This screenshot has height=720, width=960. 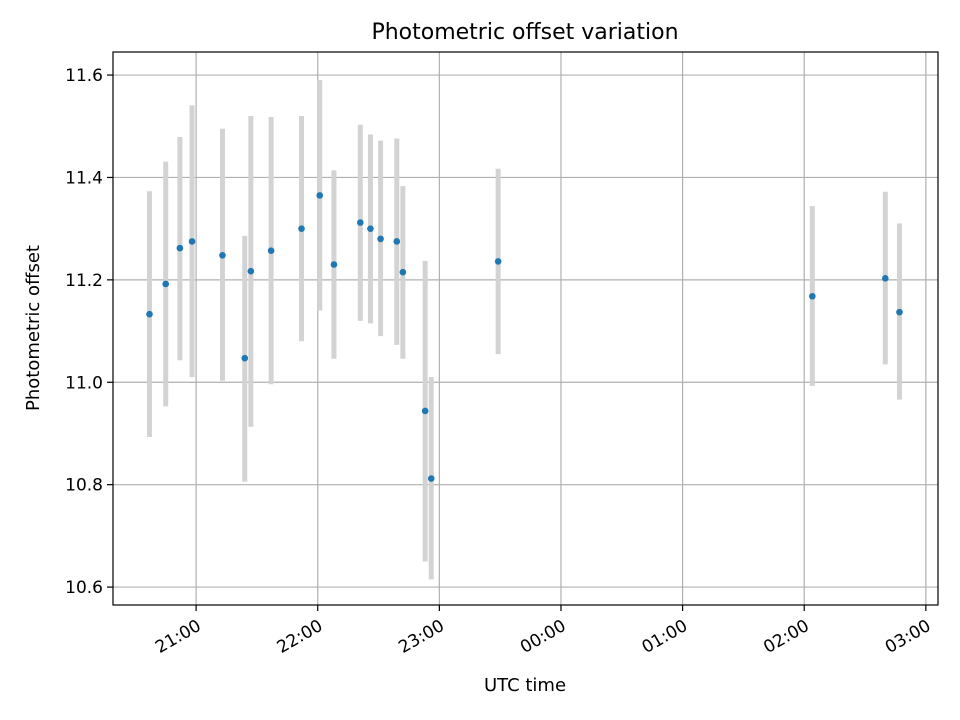 I want to click on y-tick-label: 10.8, so click(x=84, y=486).